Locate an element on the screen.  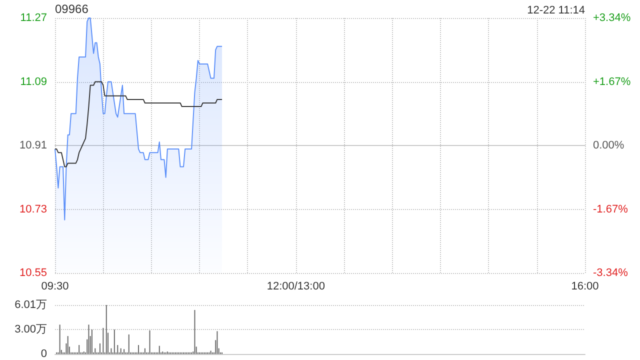
y2-tick-label: +3.34% is located at coordinates (612, 18).